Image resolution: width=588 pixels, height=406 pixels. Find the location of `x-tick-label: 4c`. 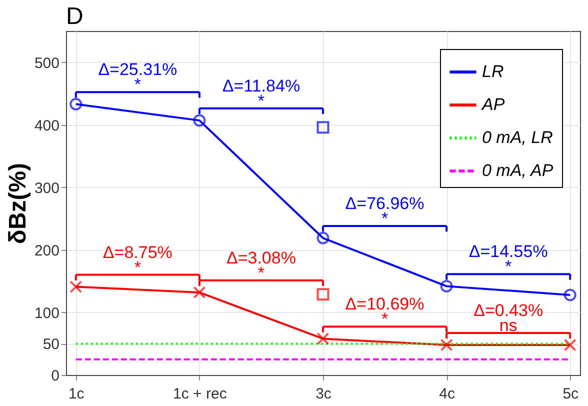

x-tick-label: 4c is located at coordinates (447, 394).